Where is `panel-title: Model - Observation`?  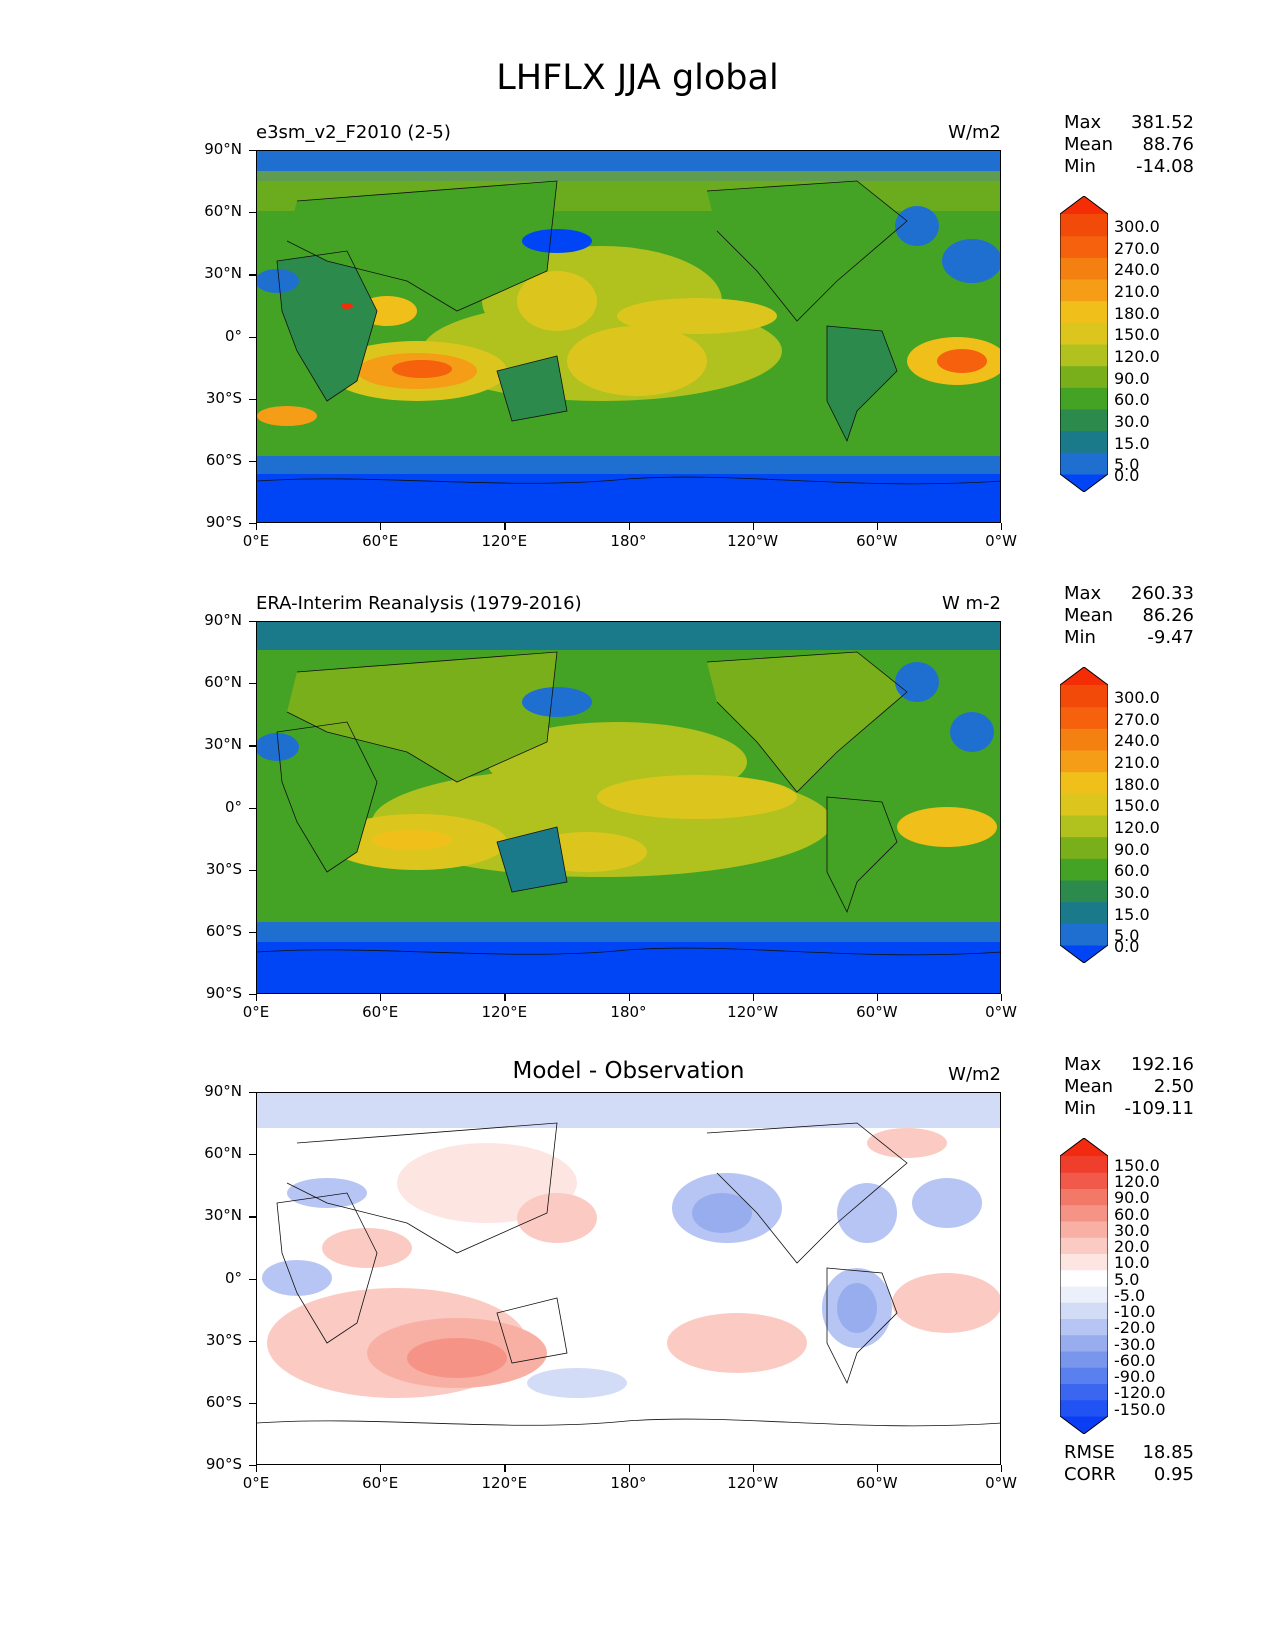 panel-title: Model - Observation is located at coordinates (628, 1071).